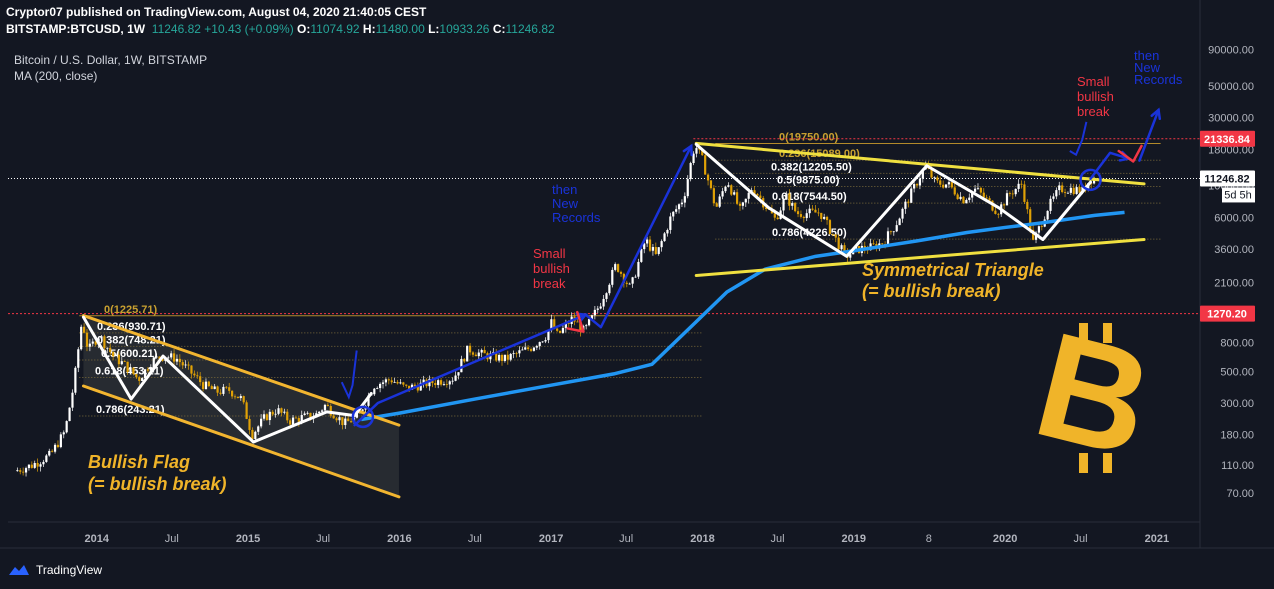 Image resolution: width=1274 pixels, height=589 pixels. Describe the element at coordinates (499, 29) in the screenshot. I see `close-label: C:` at that location.